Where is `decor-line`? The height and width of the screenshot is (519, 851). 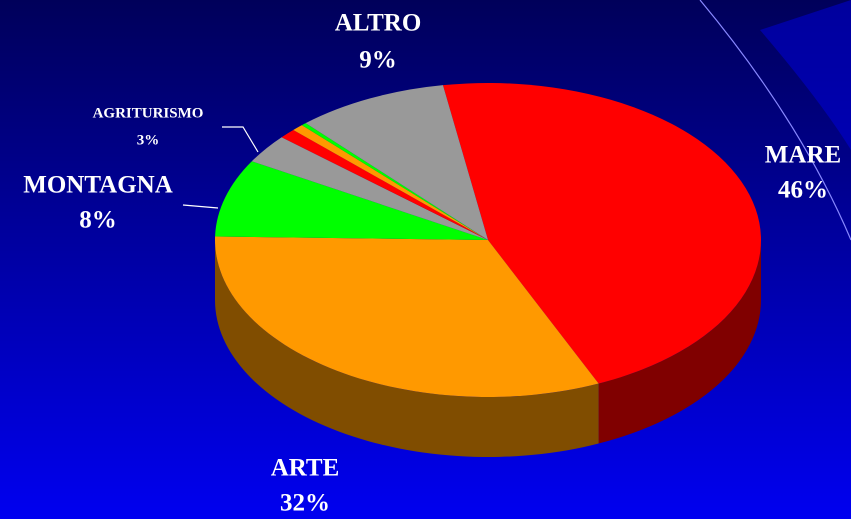 decor-line is located at coordinates (775, 120).